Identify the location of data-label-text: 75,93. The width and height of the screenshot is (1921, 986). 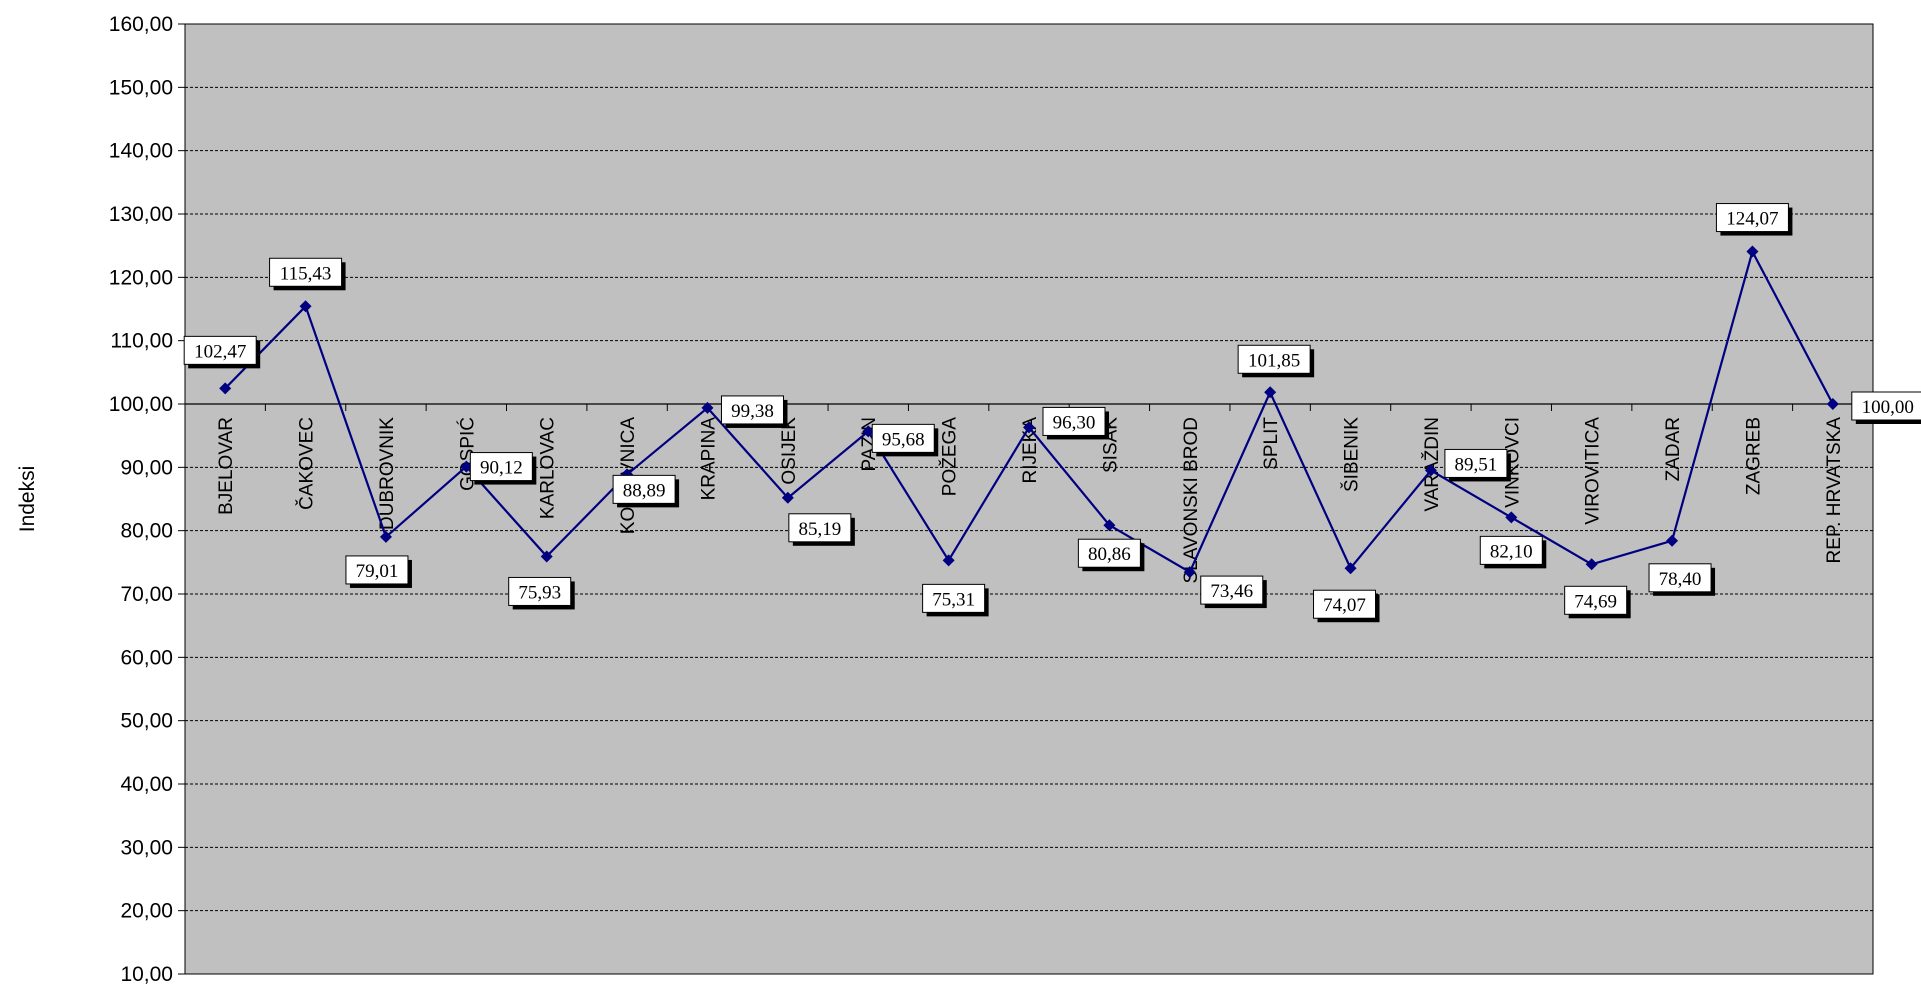
(539, 592).